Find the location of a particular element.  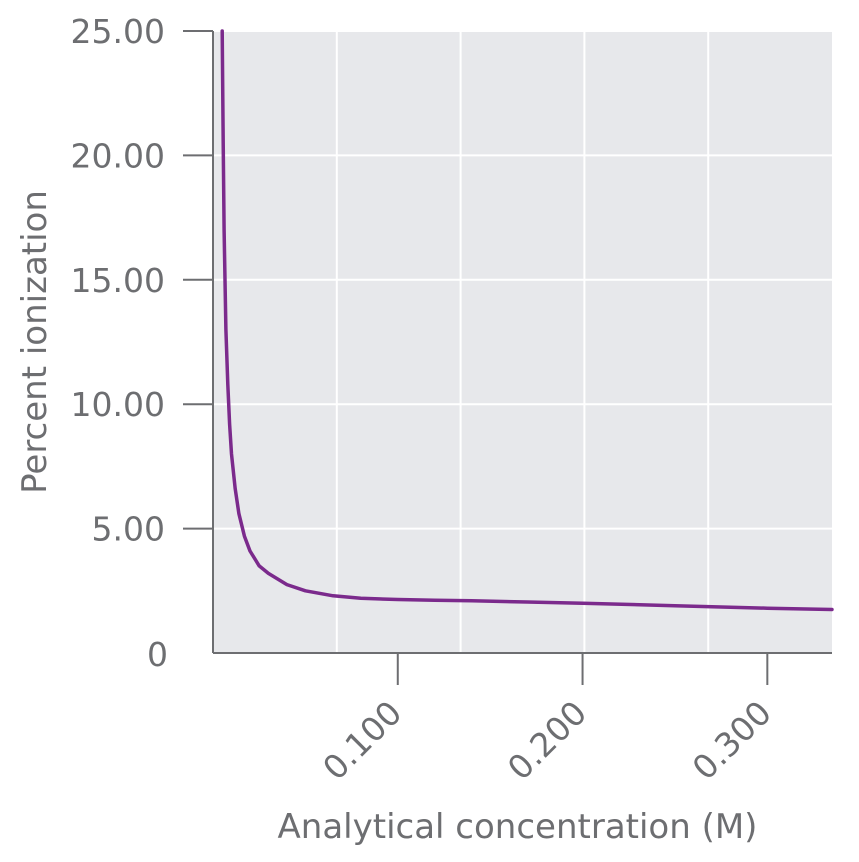

x-tick-label-0: 0.100 is located at coordinates (362, 740).